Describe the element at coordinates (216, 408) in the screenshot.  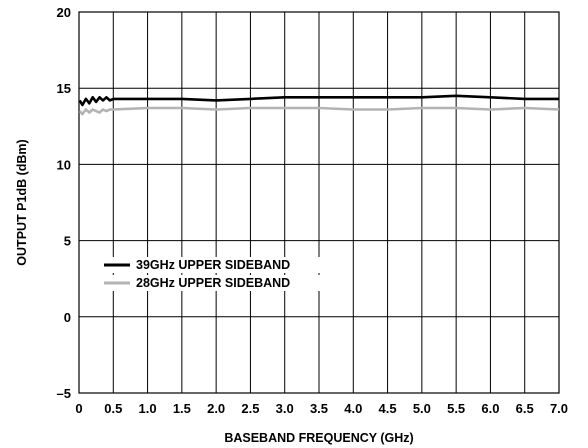
I see `x-tick-label: 2.0` at that location.